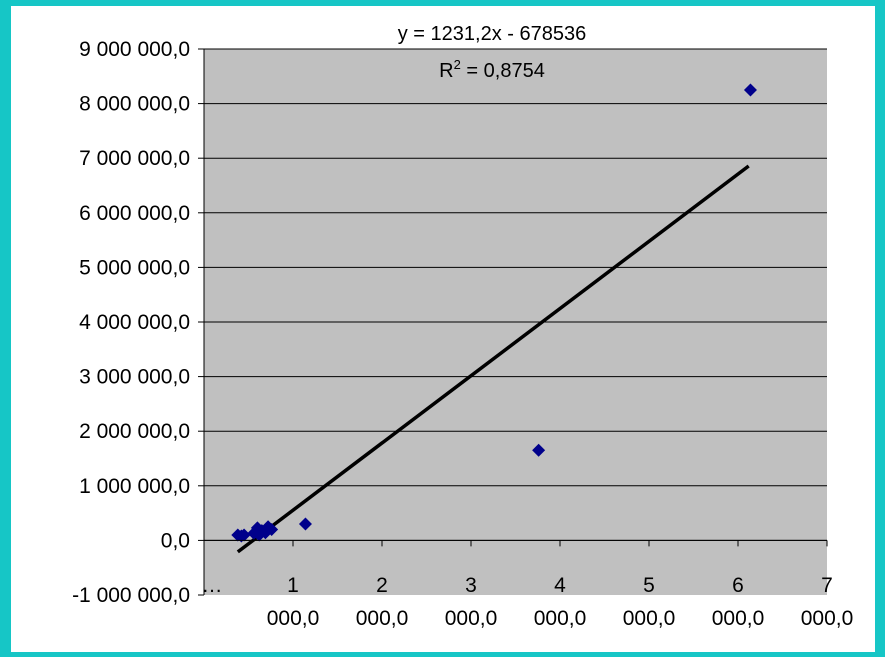 The height and width of the screenshot is (657, 885). Describe the element at coordinates (134, 431) in the screenshot. I see `y-tick-label: 2 000 000,0` at that location.